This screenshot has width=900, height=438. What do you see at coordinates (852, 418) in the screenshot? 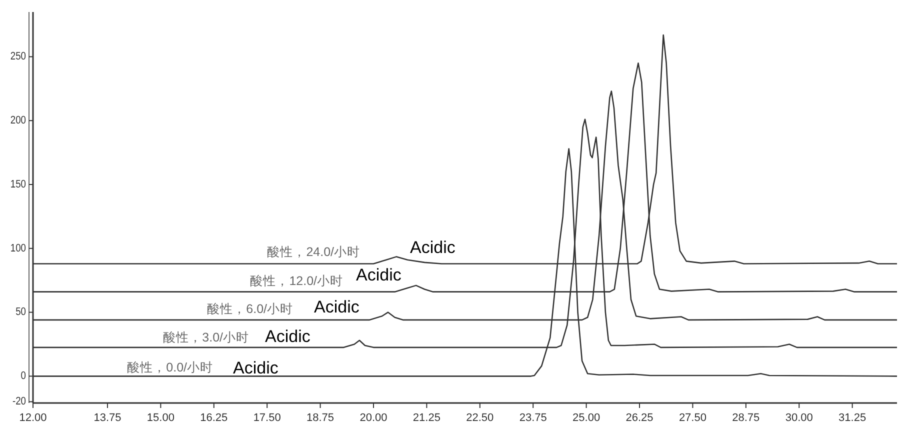
I see `x-tick-label: 31.25` at bounding box center [852, 418].